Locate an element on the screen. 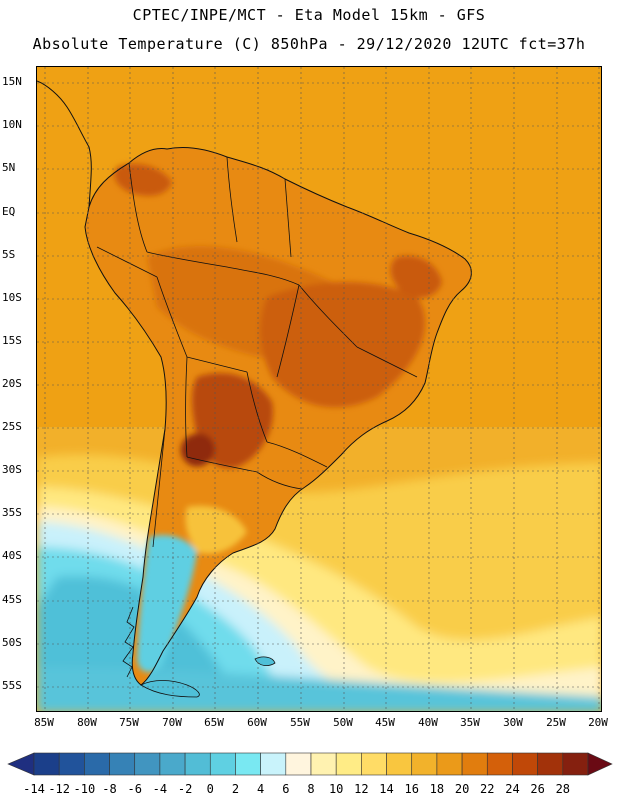 The image size is (618, 800). colorbar-label: -2 is located at coordinates (185, 789).